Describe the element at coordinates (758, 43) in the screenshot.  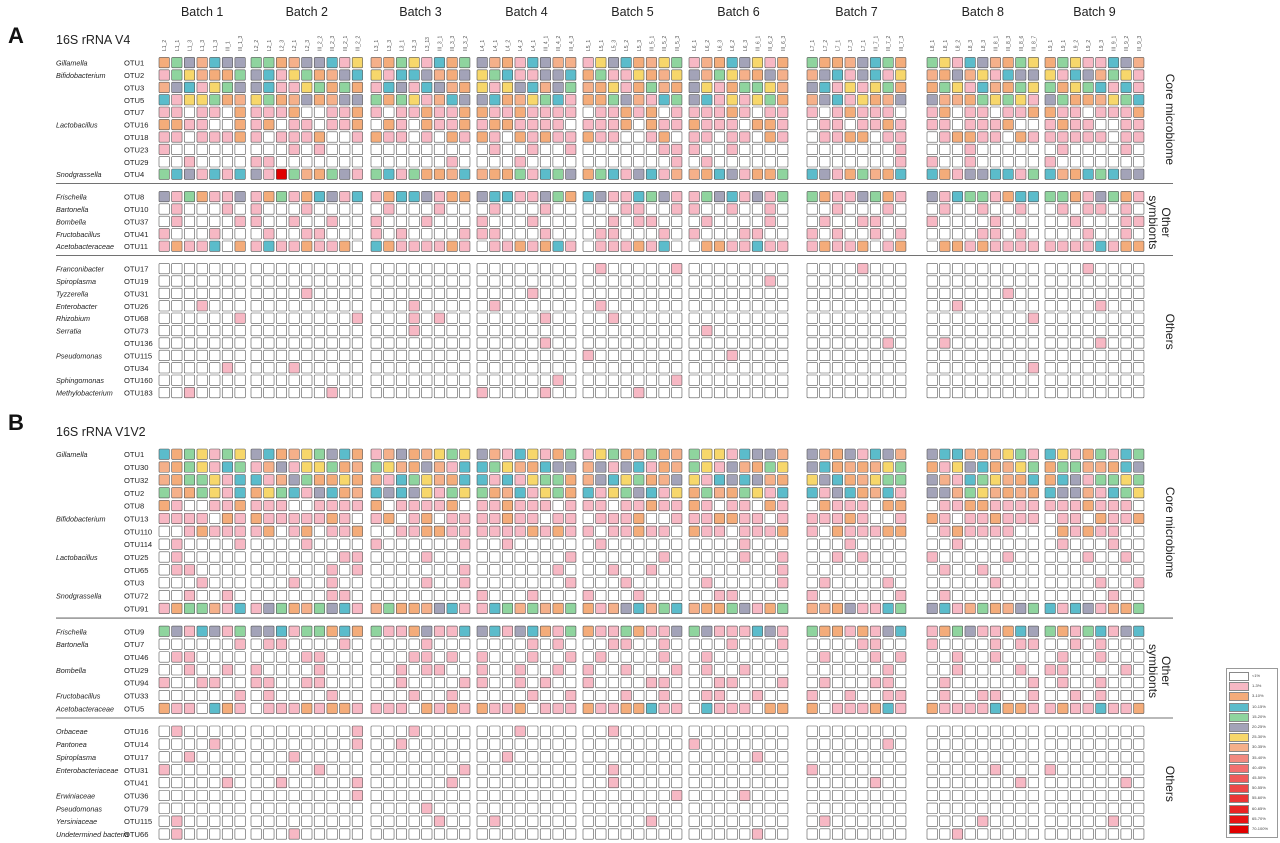
I see `sample-label: III_6_1` at that location.